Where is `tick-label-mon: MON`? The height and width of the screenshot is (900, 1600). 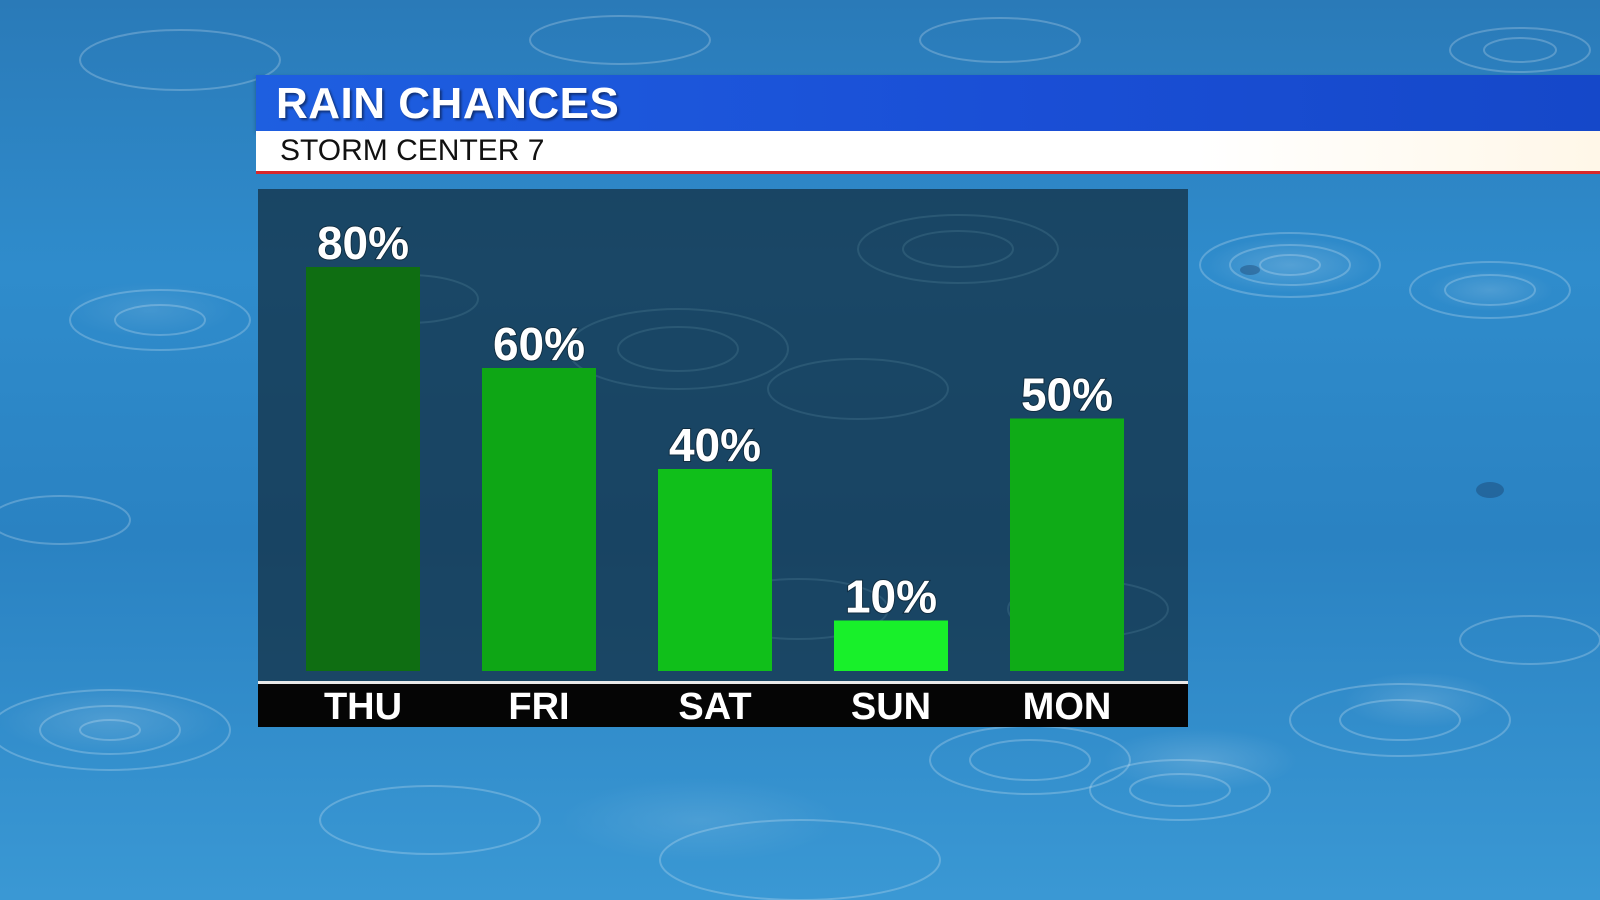 tick-label-mon: MON is located at coordinates (1067, 706).